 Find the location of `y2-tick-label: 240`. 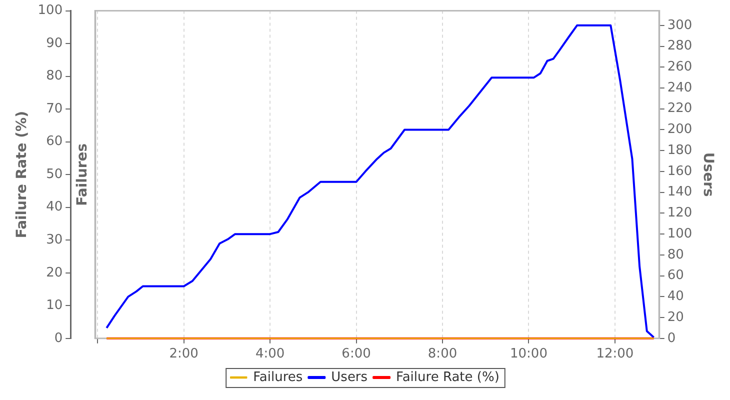

y2-tick-label: 240 is located at coordinates (679, 88).